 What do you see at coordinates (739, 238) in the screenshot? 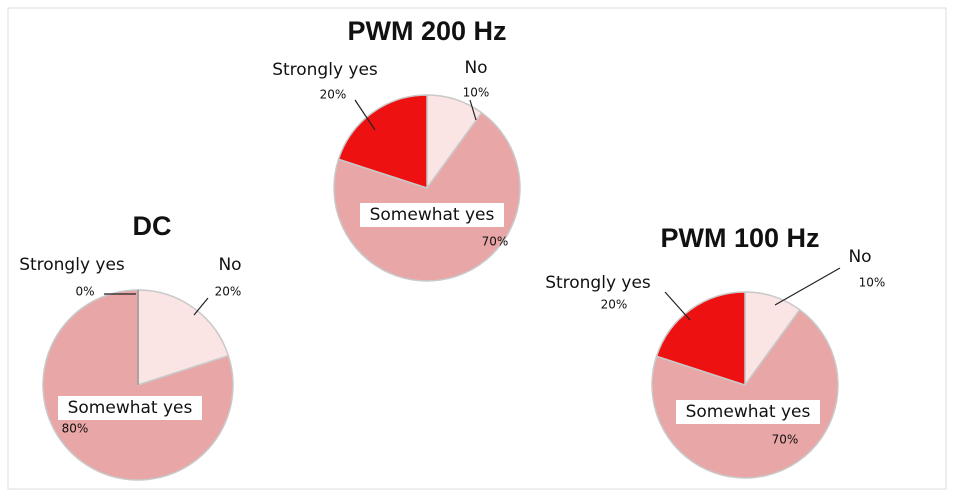
I see `chart-title: PWM 100 Hz` at bounding box center [739, 238].